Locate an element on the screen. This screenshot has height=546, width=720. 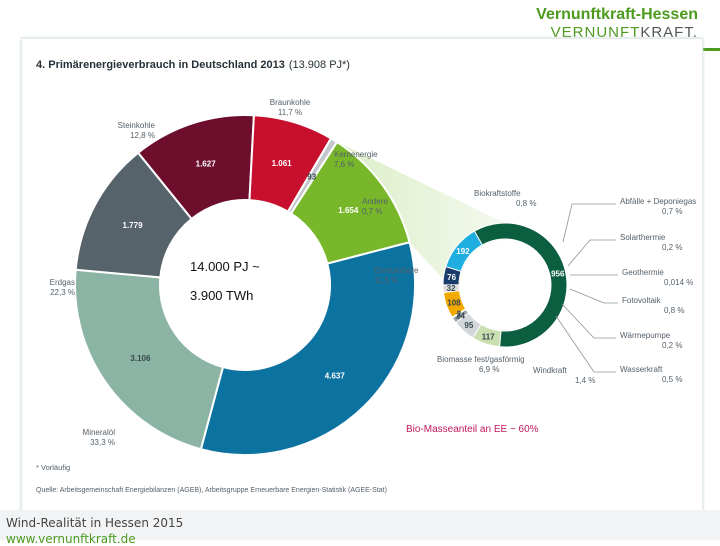
brand-logo: Vernunftkraft-Hessen VERNUNFTKRAFT. is located at coordinates (617, 23).